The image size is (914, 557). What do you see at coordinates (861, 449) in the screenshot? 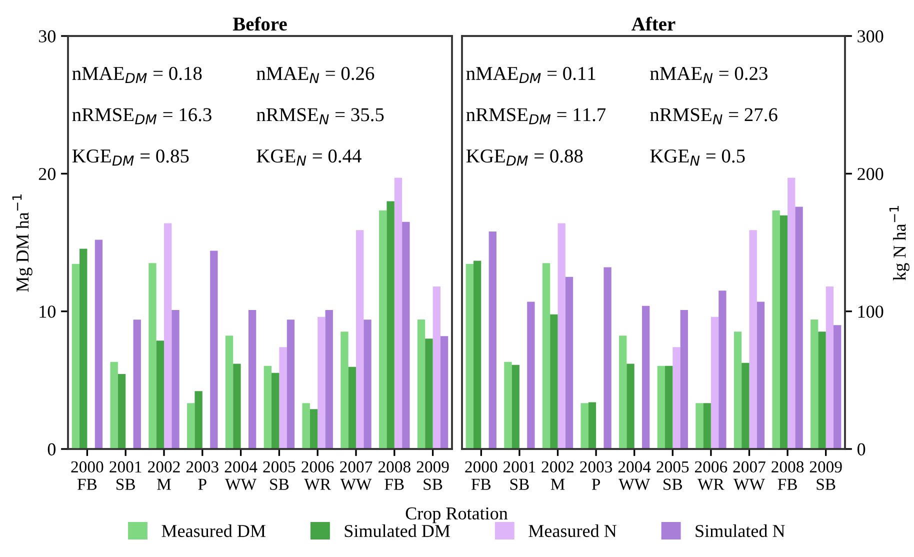
I see `y2-tick-label: 0` at bounding box center [861, 449].